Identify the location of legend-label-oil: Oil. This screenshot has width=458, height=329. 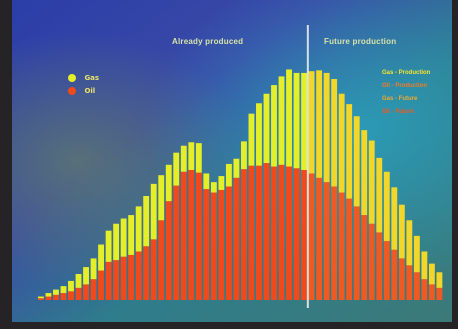
(90, 91).